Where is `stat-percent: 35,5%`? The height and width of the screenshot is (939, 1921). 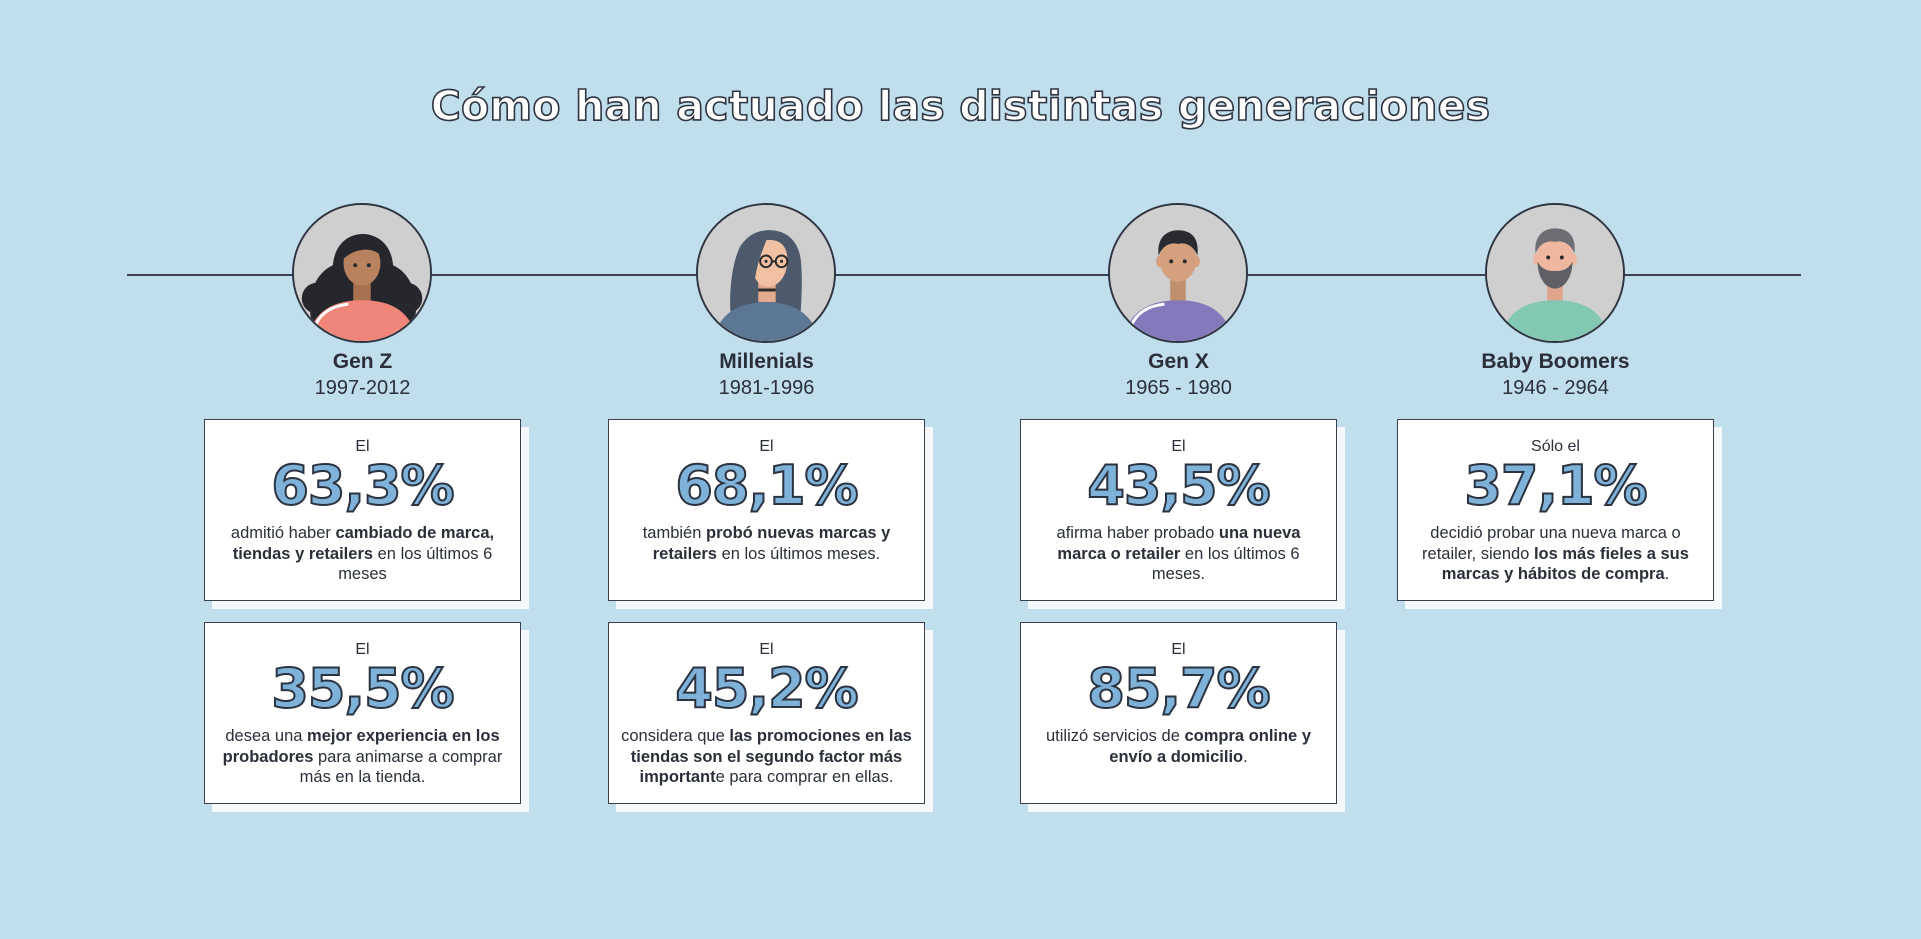
stat-percent: 35,5% is located at coordinates (362, 688).